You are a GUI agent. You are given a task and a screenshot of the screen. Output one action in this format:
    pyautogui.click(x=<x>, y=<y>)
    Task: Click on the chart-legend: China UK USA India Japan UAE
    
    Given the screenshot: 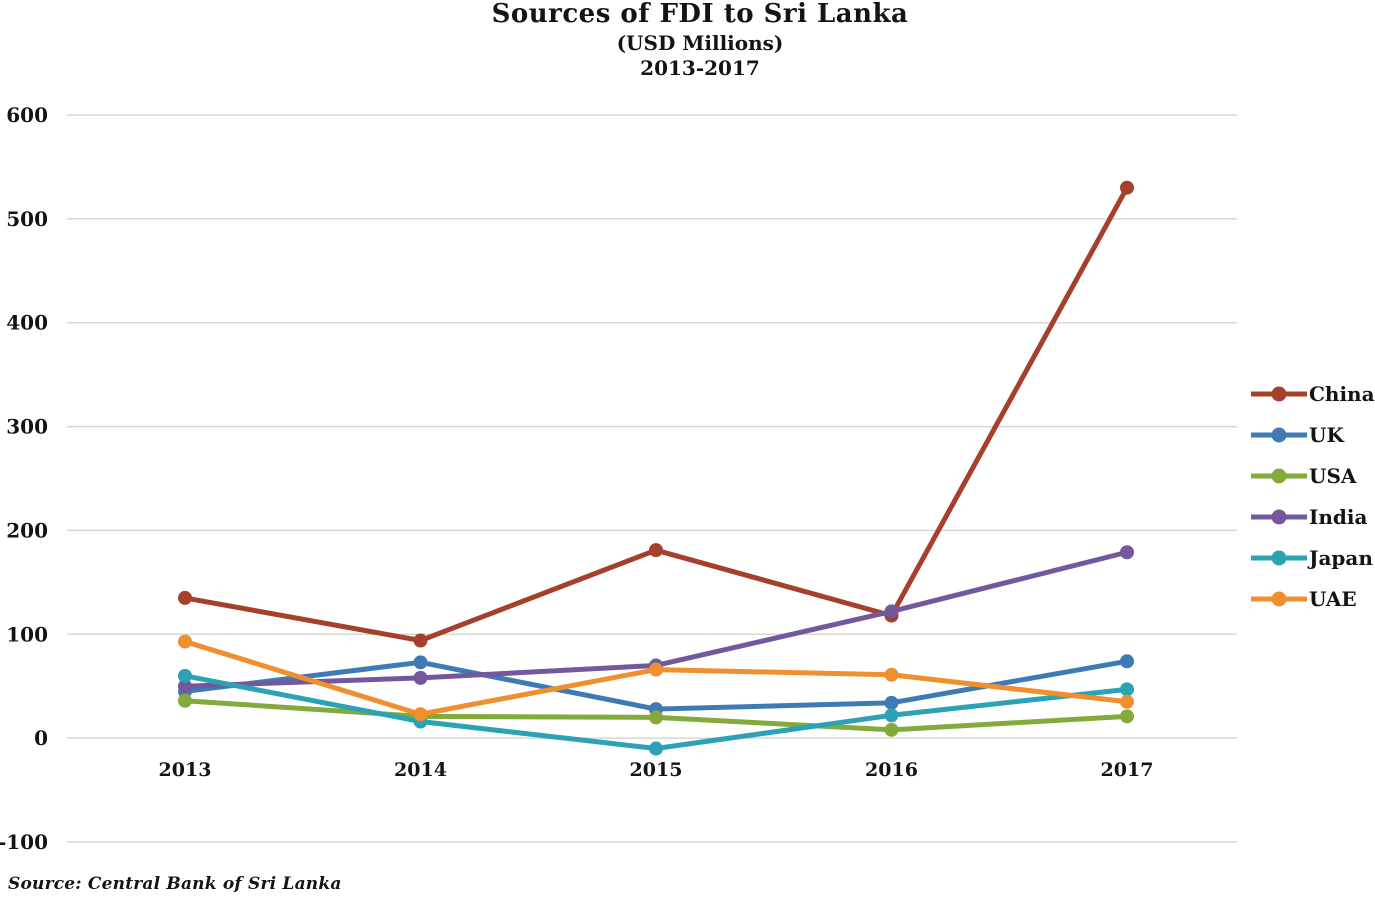 What is the action you would take?
    pyautogui.click(x=1312, y=496)
    